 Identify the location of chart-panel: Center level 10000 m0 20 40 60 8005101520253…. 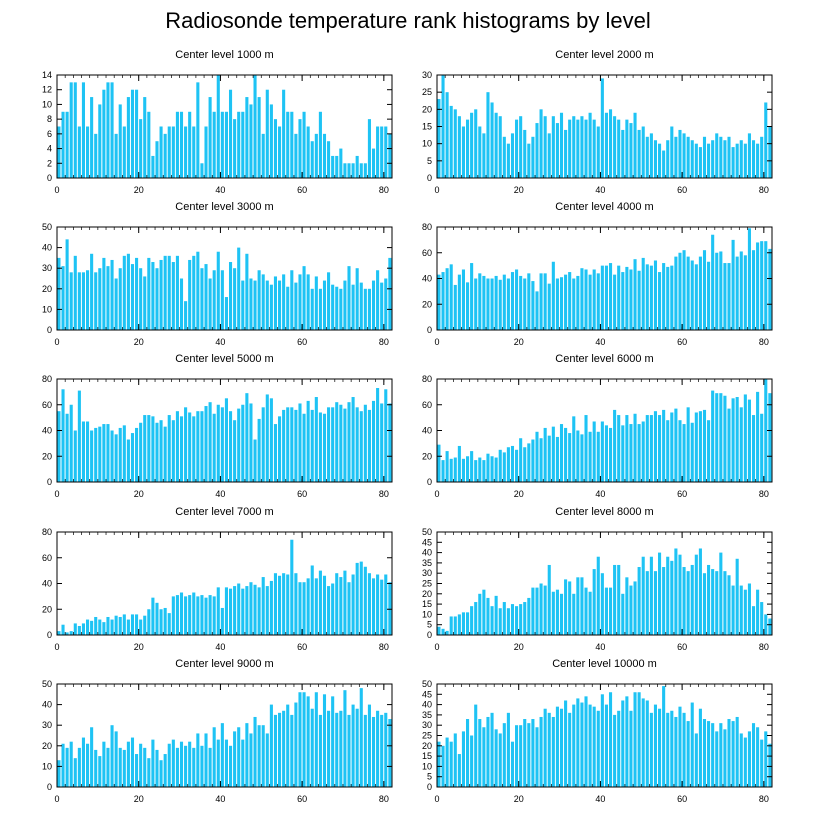
(597, 731).